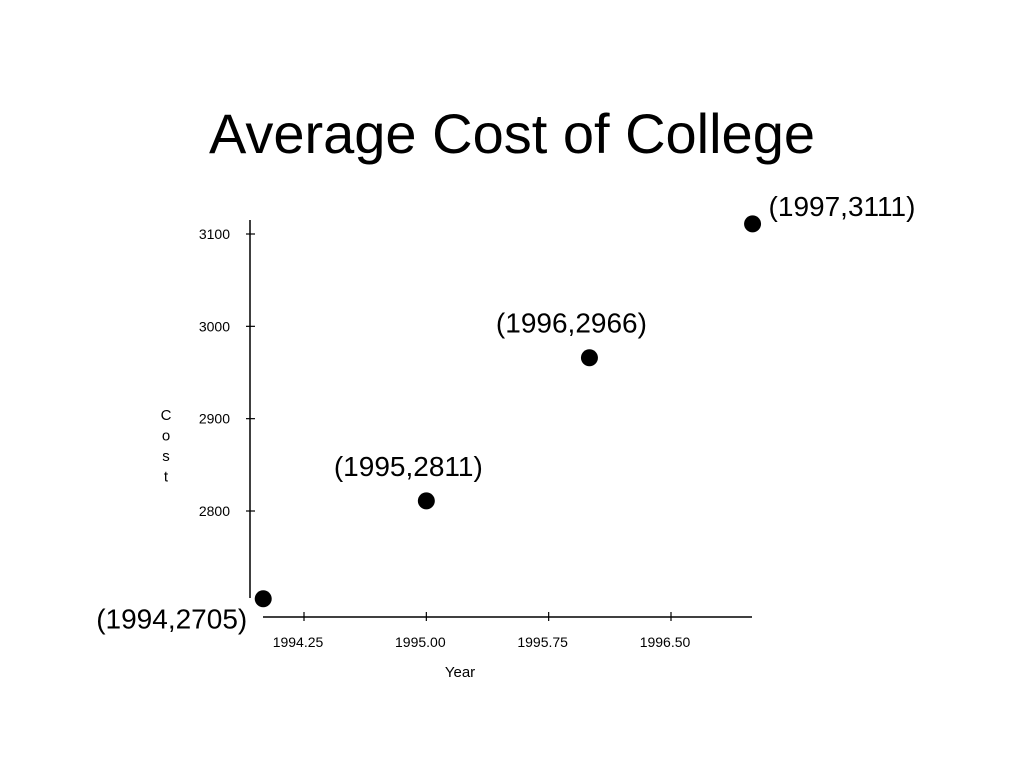 This screenshot has width=1024, height=768. What do you see at coordinates (214, 419) in the screenshot?
I see `y-tick-label: 2900` at bounding box center [214, 419].